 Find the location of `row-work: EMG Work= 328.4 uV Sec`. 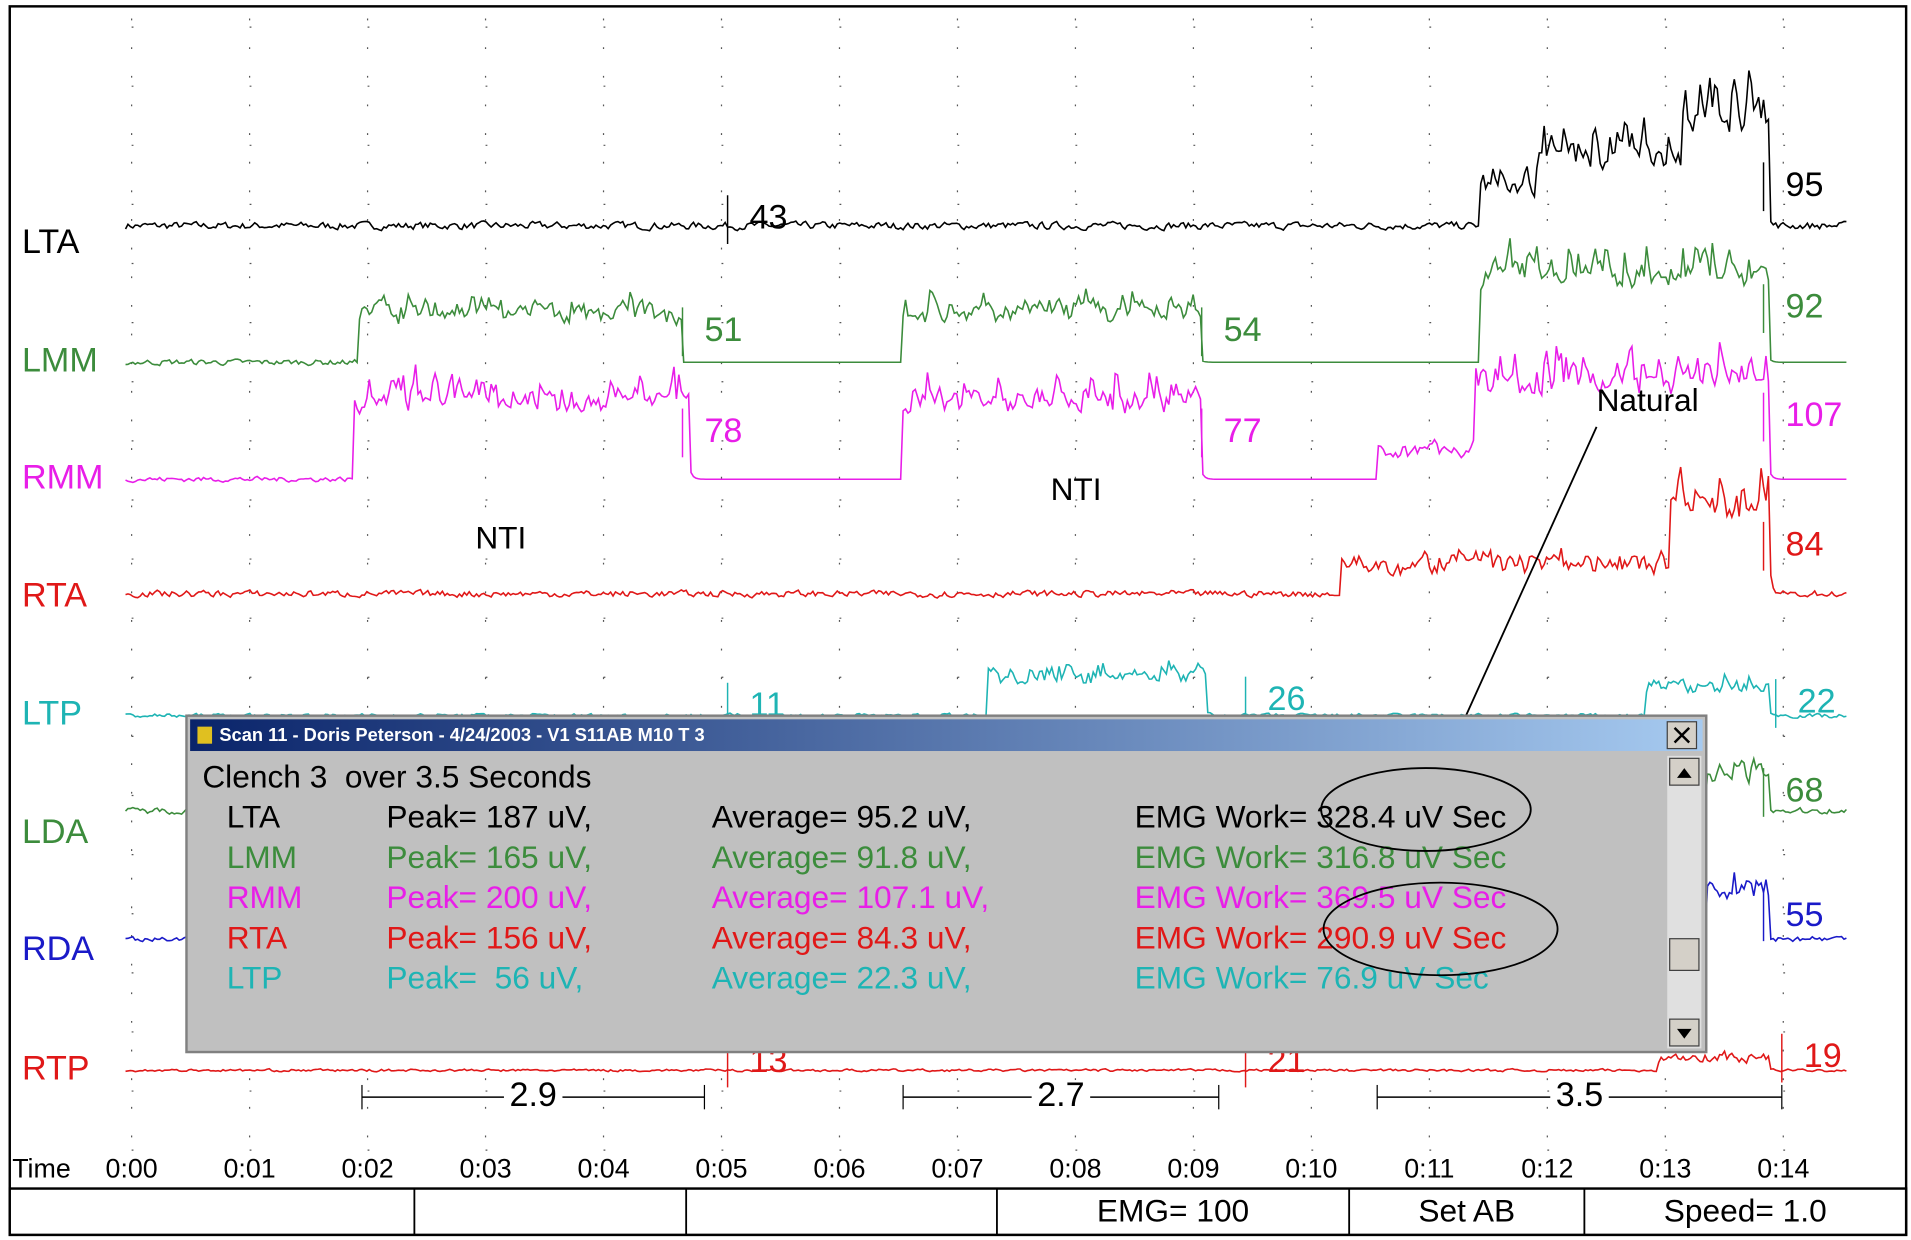

row-work: EMG Work= 328.4 uV Sec is located at coordinates (1321, 817).